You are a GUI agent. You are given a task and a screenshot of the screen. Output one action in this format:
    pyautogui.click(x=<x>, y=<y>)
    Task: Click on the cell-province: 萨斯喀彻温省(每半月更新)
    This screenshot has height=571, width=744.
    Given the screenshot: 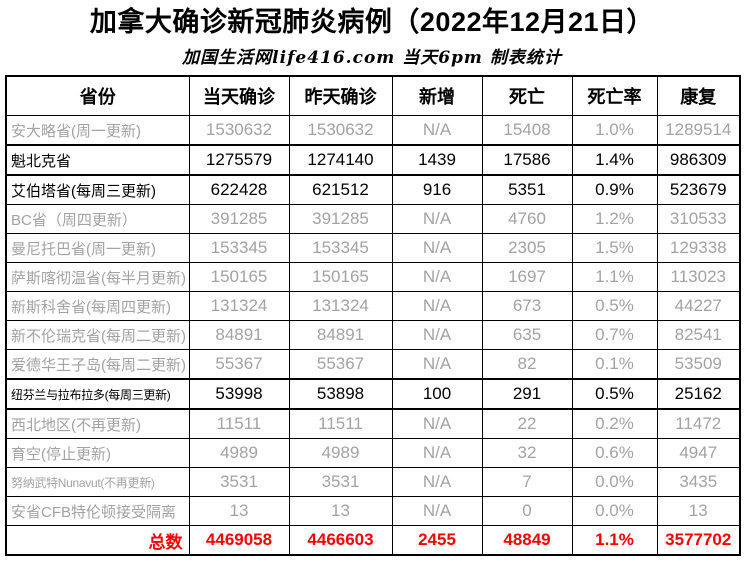 What is the action you would take?
    pyautogui.click(x=97, y=277)
    